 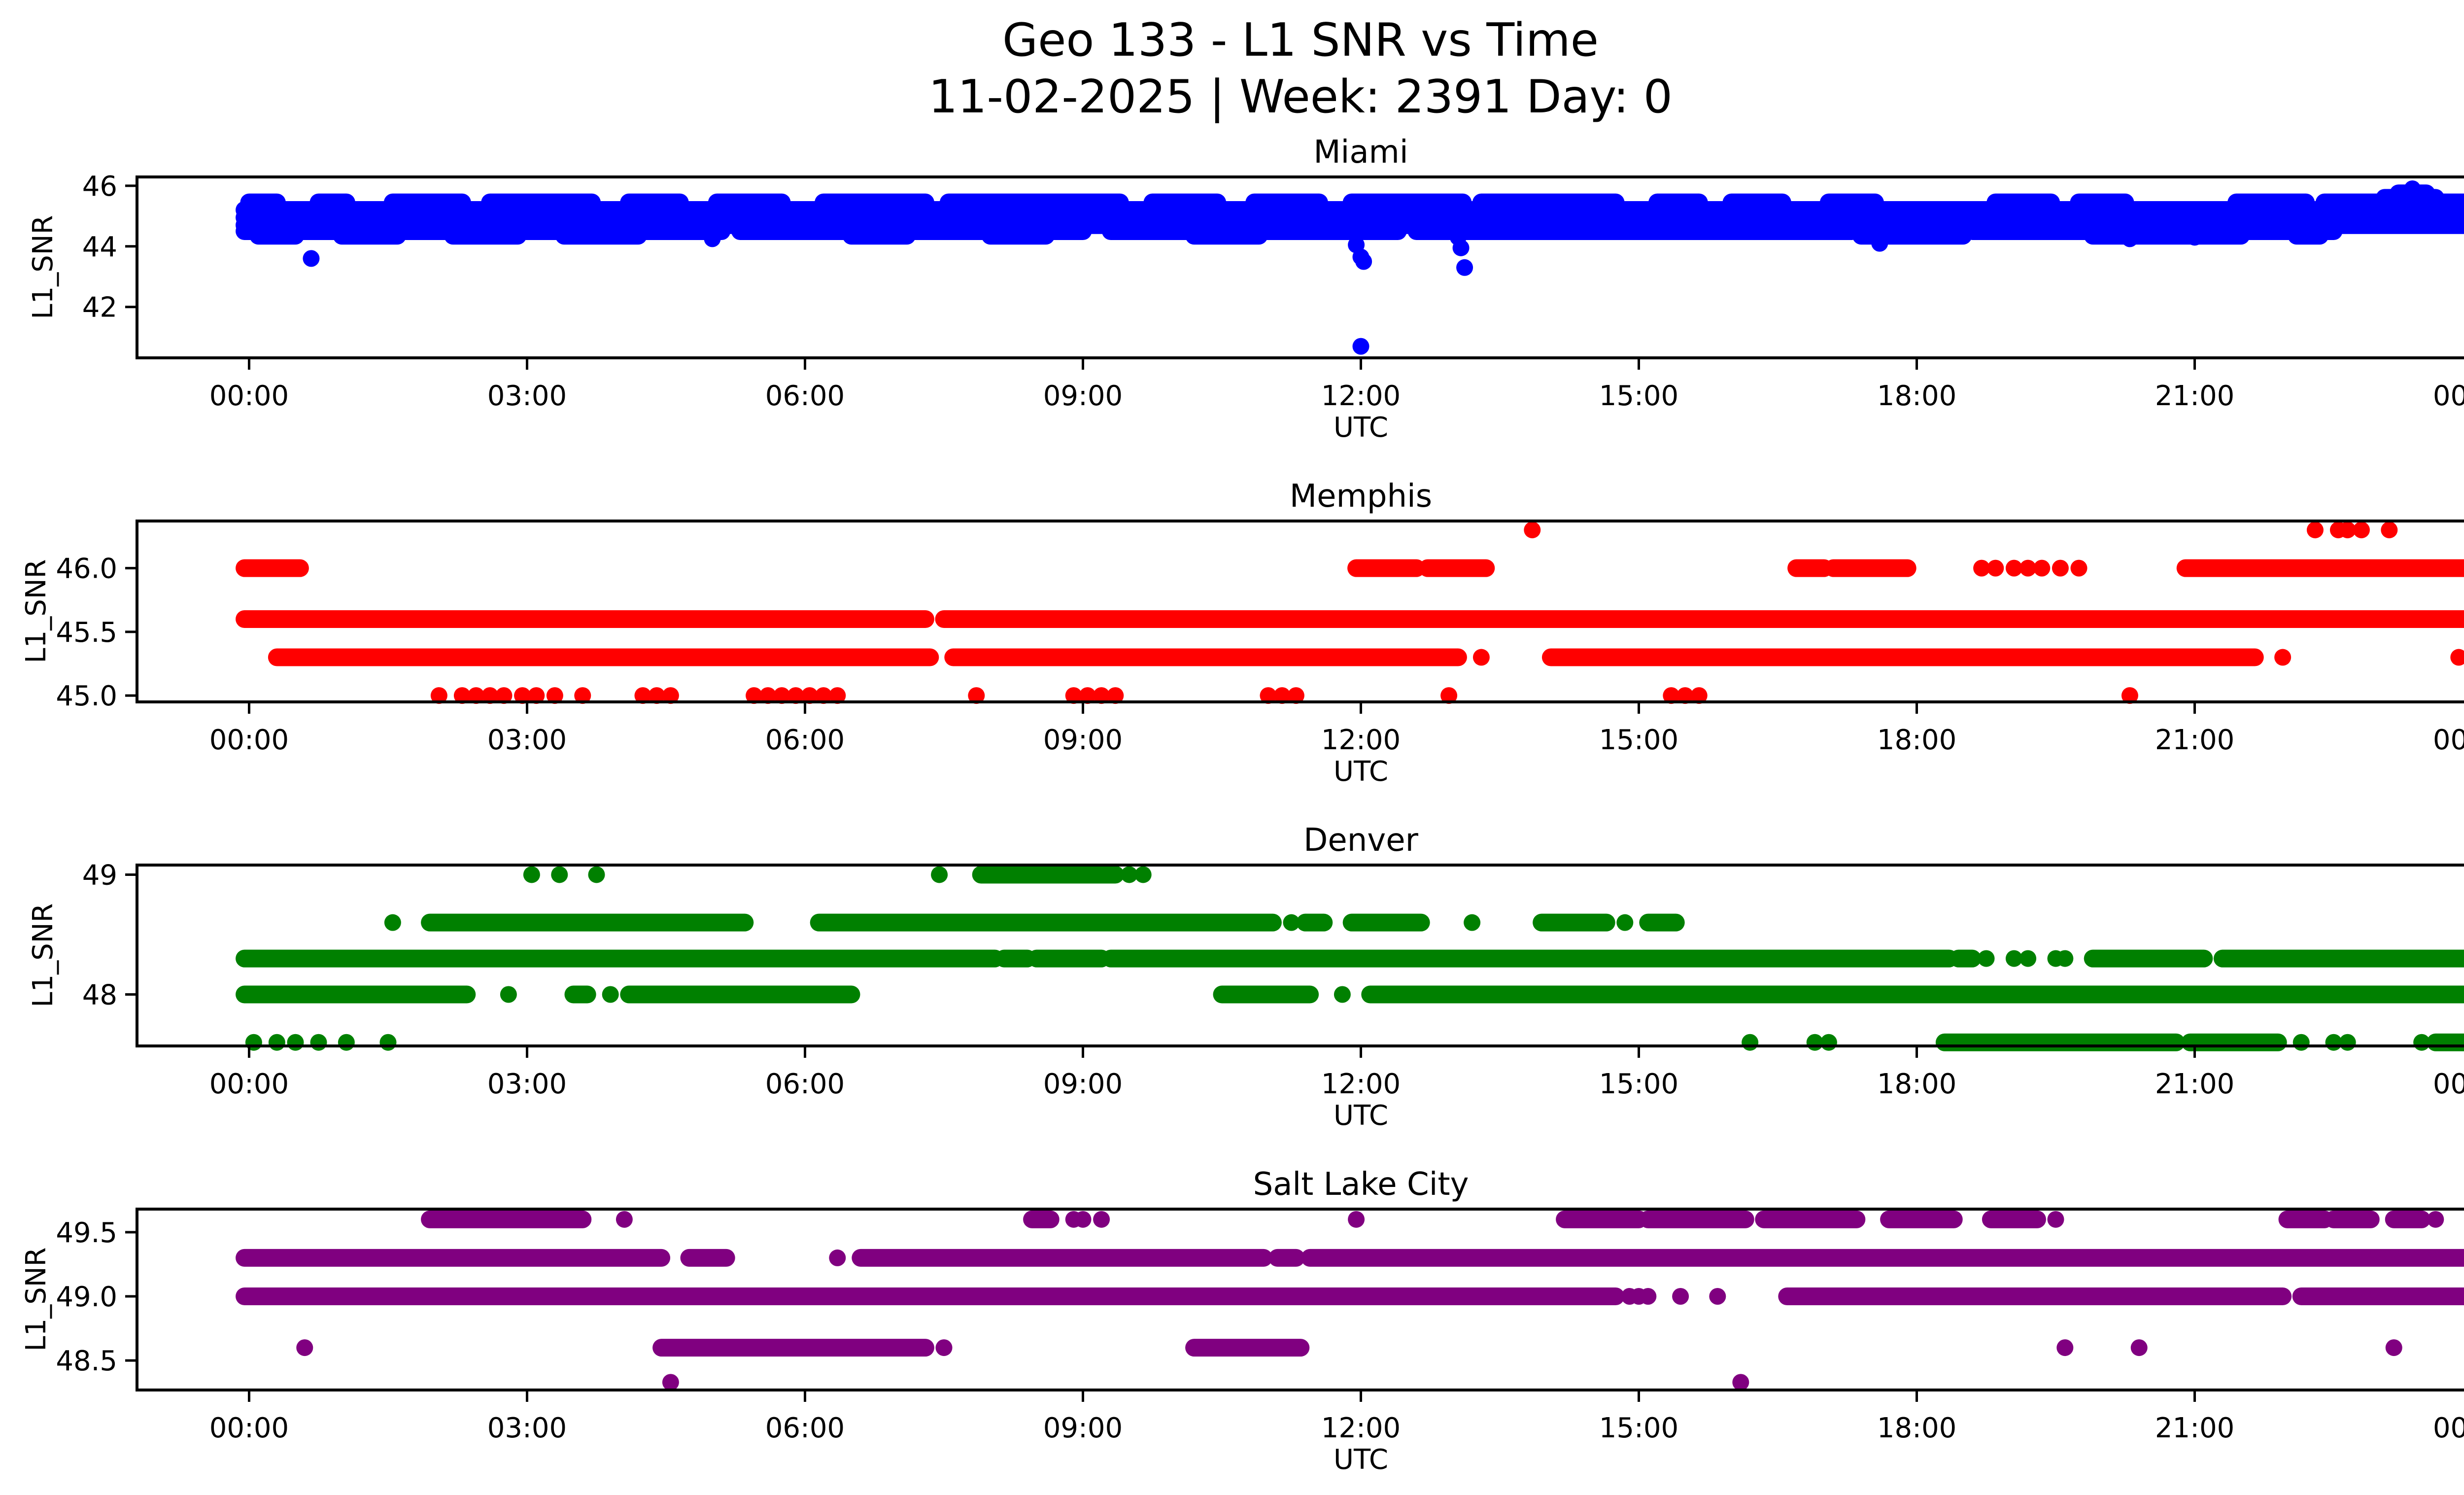 I want to click on x-tick-label: 21:00, so click(x=2194, y=1428).